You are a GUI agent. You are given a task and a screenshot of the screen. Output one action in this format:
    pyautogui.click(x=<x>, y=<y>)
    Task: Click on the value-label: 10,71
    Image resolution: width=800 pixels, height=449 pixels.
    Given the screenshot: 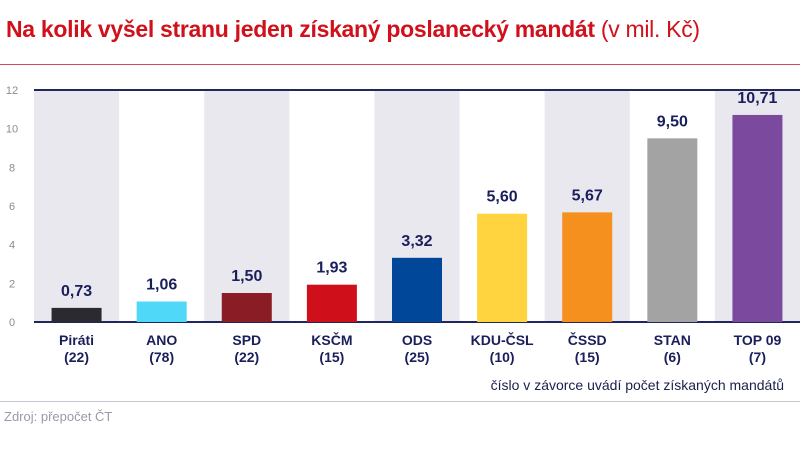 What is the action you would take?
    pyautogui.click(x=757, y=98)
    